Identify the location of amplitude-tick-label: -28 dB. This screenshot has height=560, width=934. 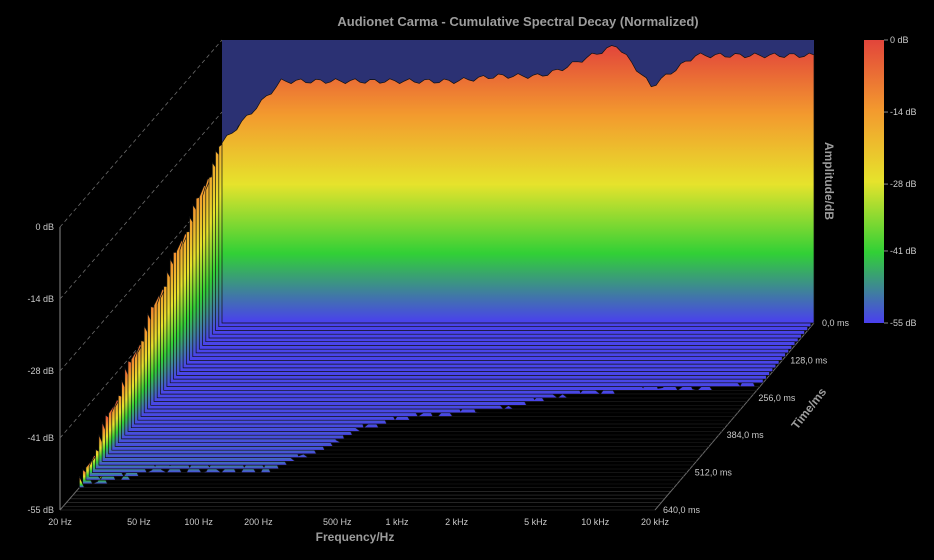
(40, 371).